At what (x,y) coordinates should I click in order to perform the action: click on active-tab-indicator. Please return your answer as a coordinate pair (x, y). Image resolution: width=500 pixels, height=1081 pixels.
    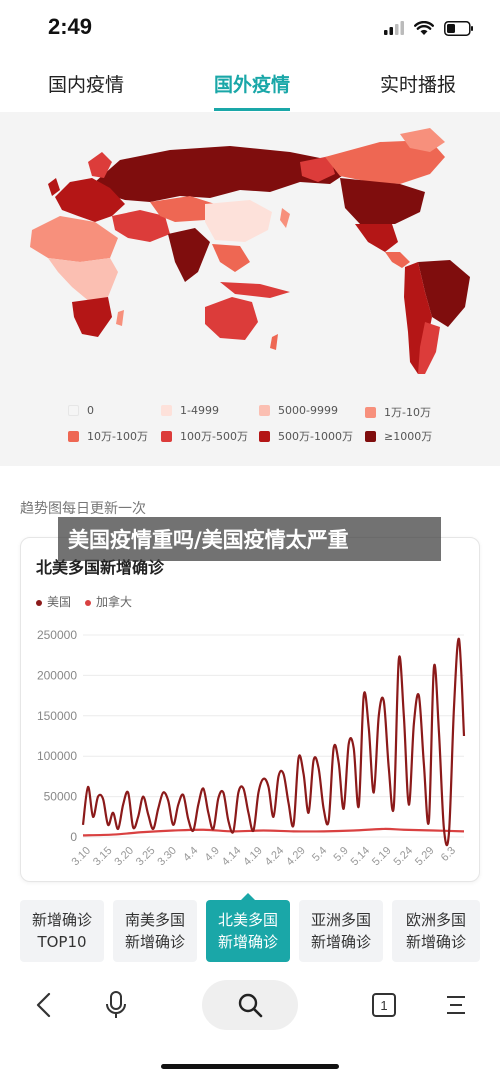
    Looking at the image, I should click on (252, 109).